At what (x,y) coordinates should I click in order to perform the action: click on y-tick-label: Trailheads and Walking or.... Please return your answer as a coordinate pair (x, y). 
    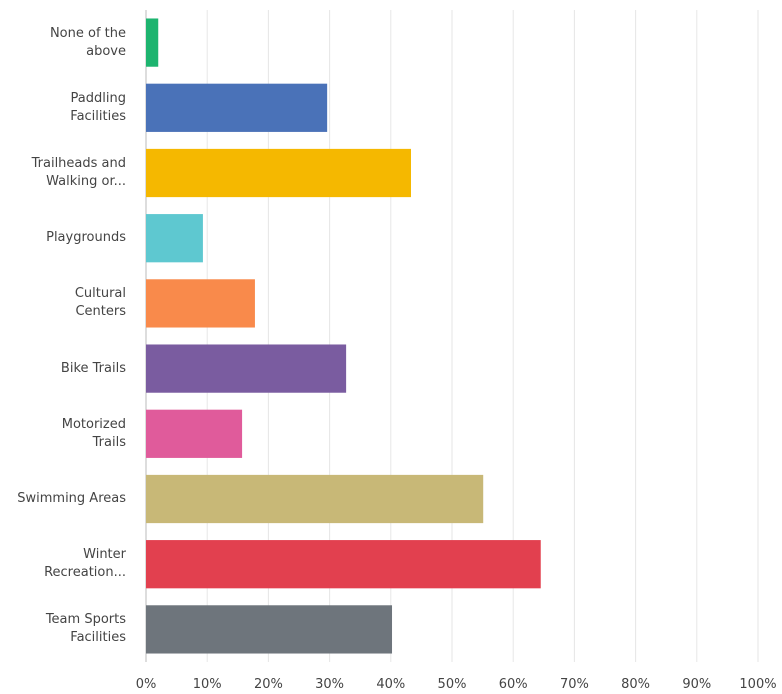
    Looking at the image, I should click on (78, 172).